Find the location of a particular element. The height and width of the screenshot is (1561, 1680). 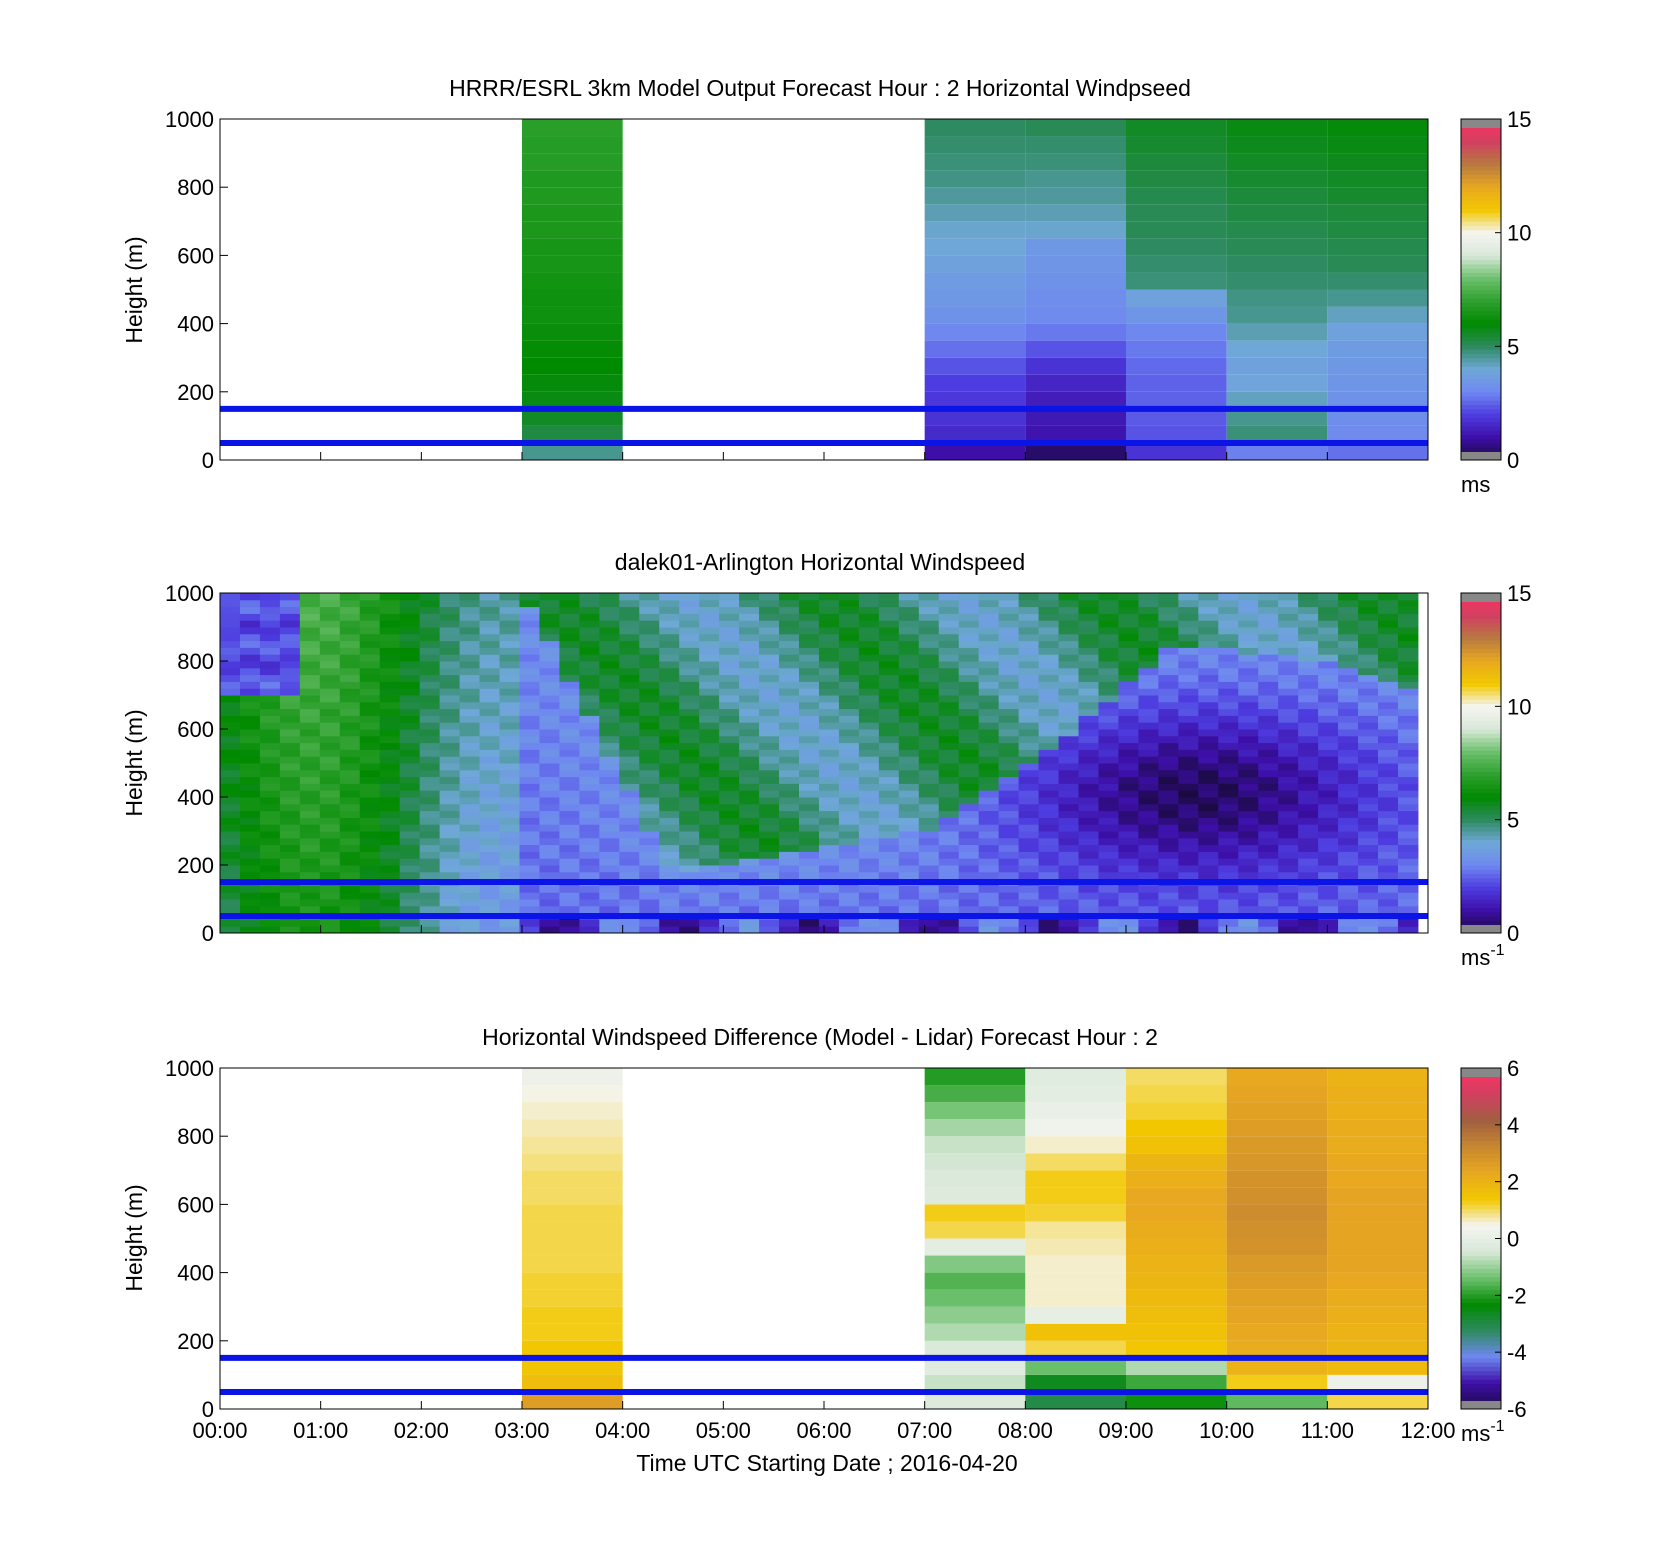

colorbar-tick-label: 10 is located at coordinates (1519, 706).